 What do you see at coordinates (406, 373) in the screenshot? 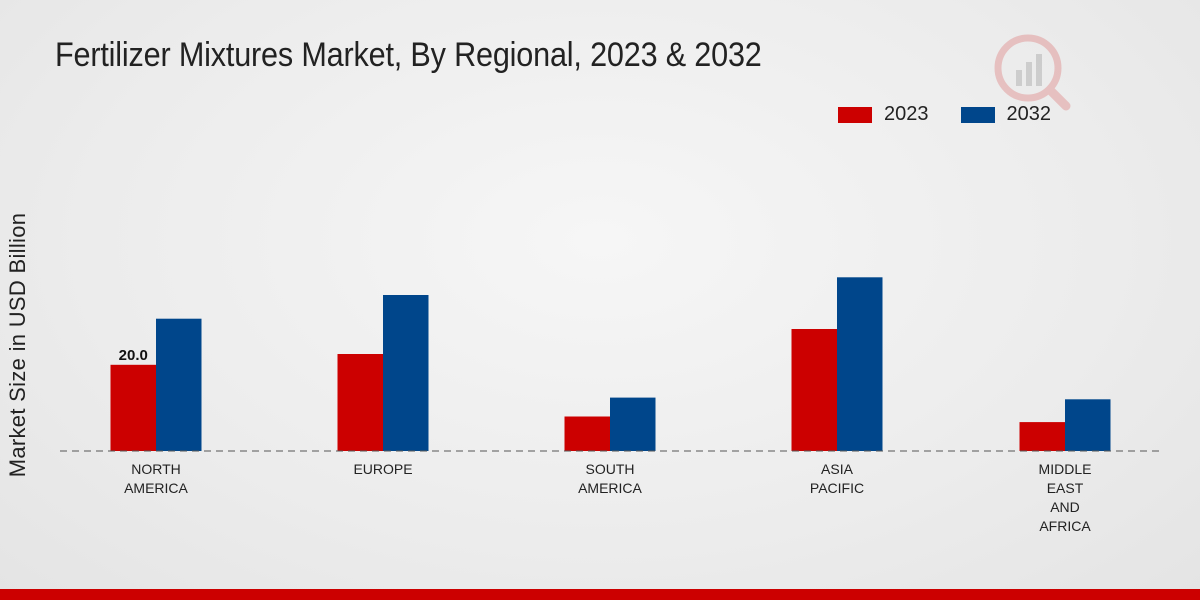
I see `bar-2032-europe` at bounding box center [406, 373].